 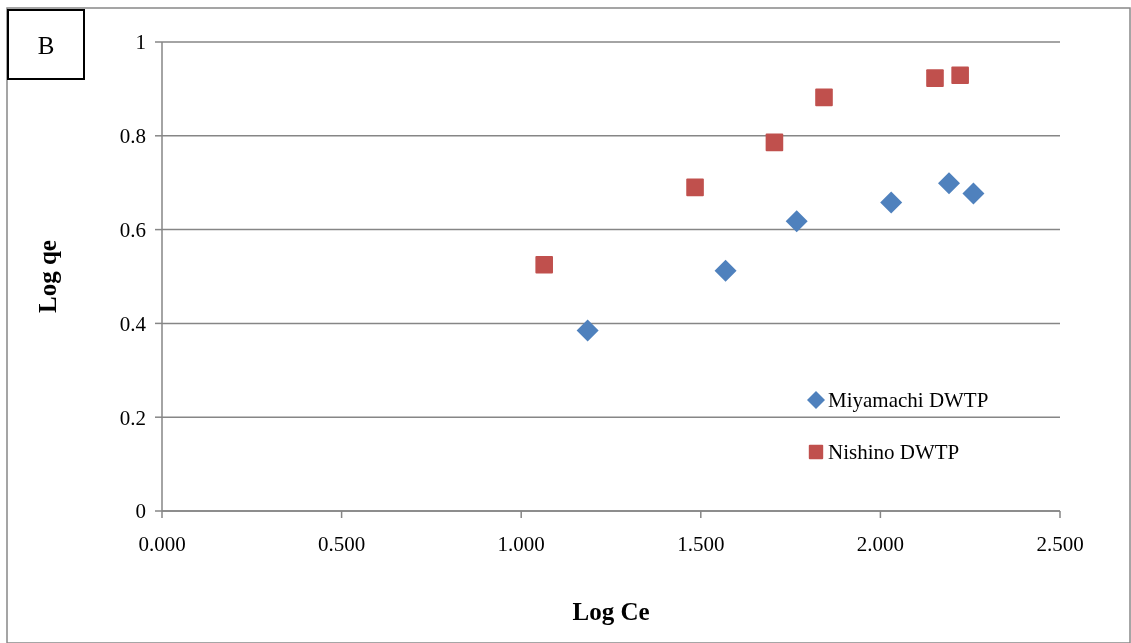 What do you see at coordinates (1060, 544) in the screenshot?
I see `x-tick-label: 2.500` at bounding box center [1060, 544].